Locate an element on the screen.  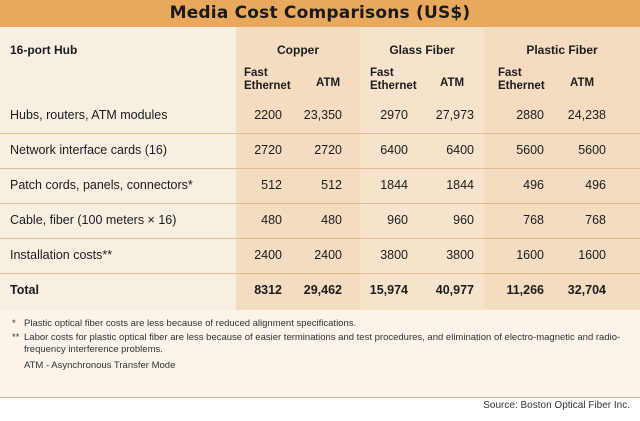
table-title: Media Cost Comparisons (US$) is located at coordinates (320, 13).